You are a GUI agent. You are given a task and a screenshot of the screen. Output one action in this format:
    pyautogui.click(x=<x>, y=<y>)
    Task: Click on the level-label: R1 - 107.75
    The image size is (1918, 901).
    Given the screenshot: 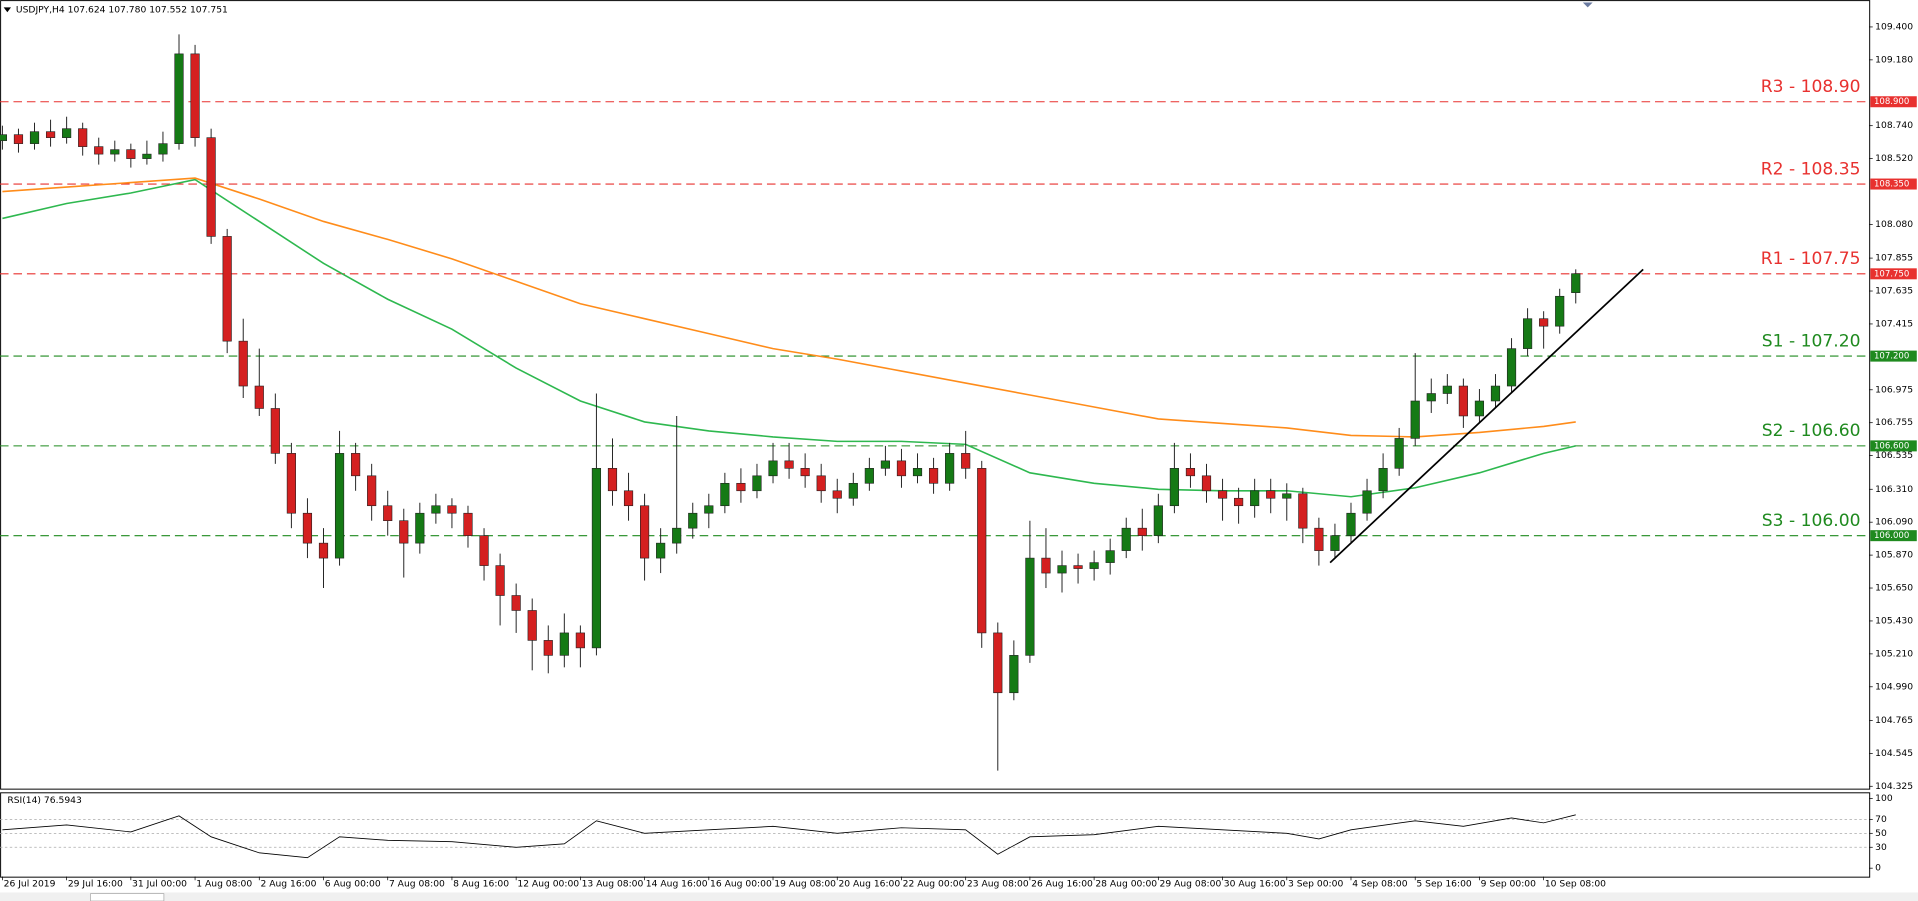 What is the action you would take?
    pyautogui.click(x=1811, y=259)
    